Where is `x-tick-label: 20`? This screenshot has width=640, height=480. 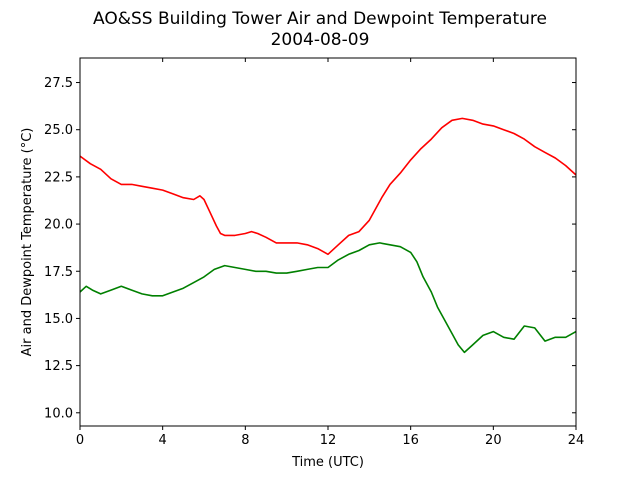
x-tick-label: 20 is located at coordinates (493, 440).